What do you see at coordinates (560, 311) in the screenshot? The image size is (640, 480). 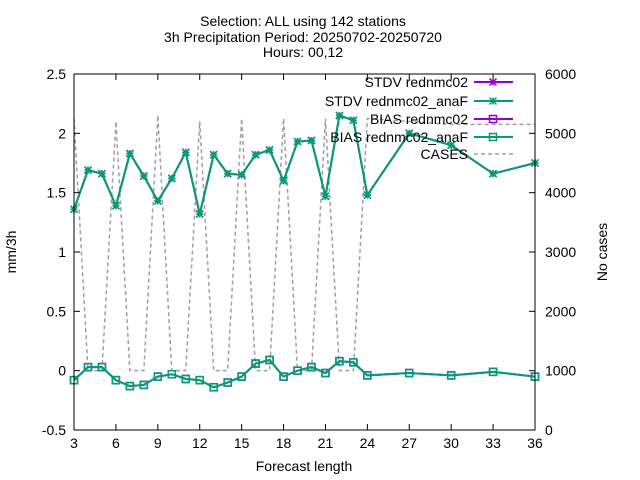 I see `y2-tick-label: 2000` at bounding box center [560, 311].